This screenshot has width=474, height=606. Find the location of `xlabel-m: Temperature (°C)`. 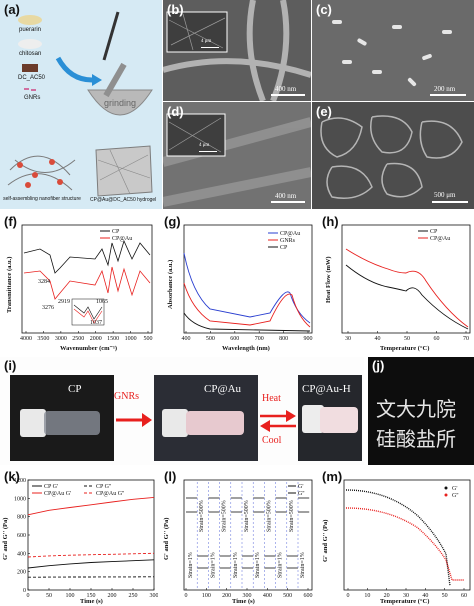

xlabel-m: Temperature (°C) is located at coordinates (404, 601).